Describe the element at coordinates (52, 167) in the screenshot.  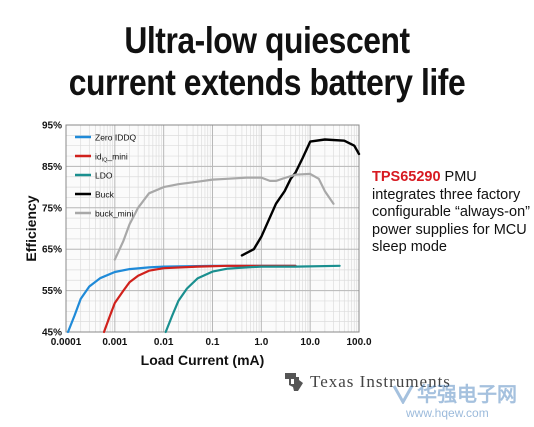
I see `y-tick-label: 85%` at that location.